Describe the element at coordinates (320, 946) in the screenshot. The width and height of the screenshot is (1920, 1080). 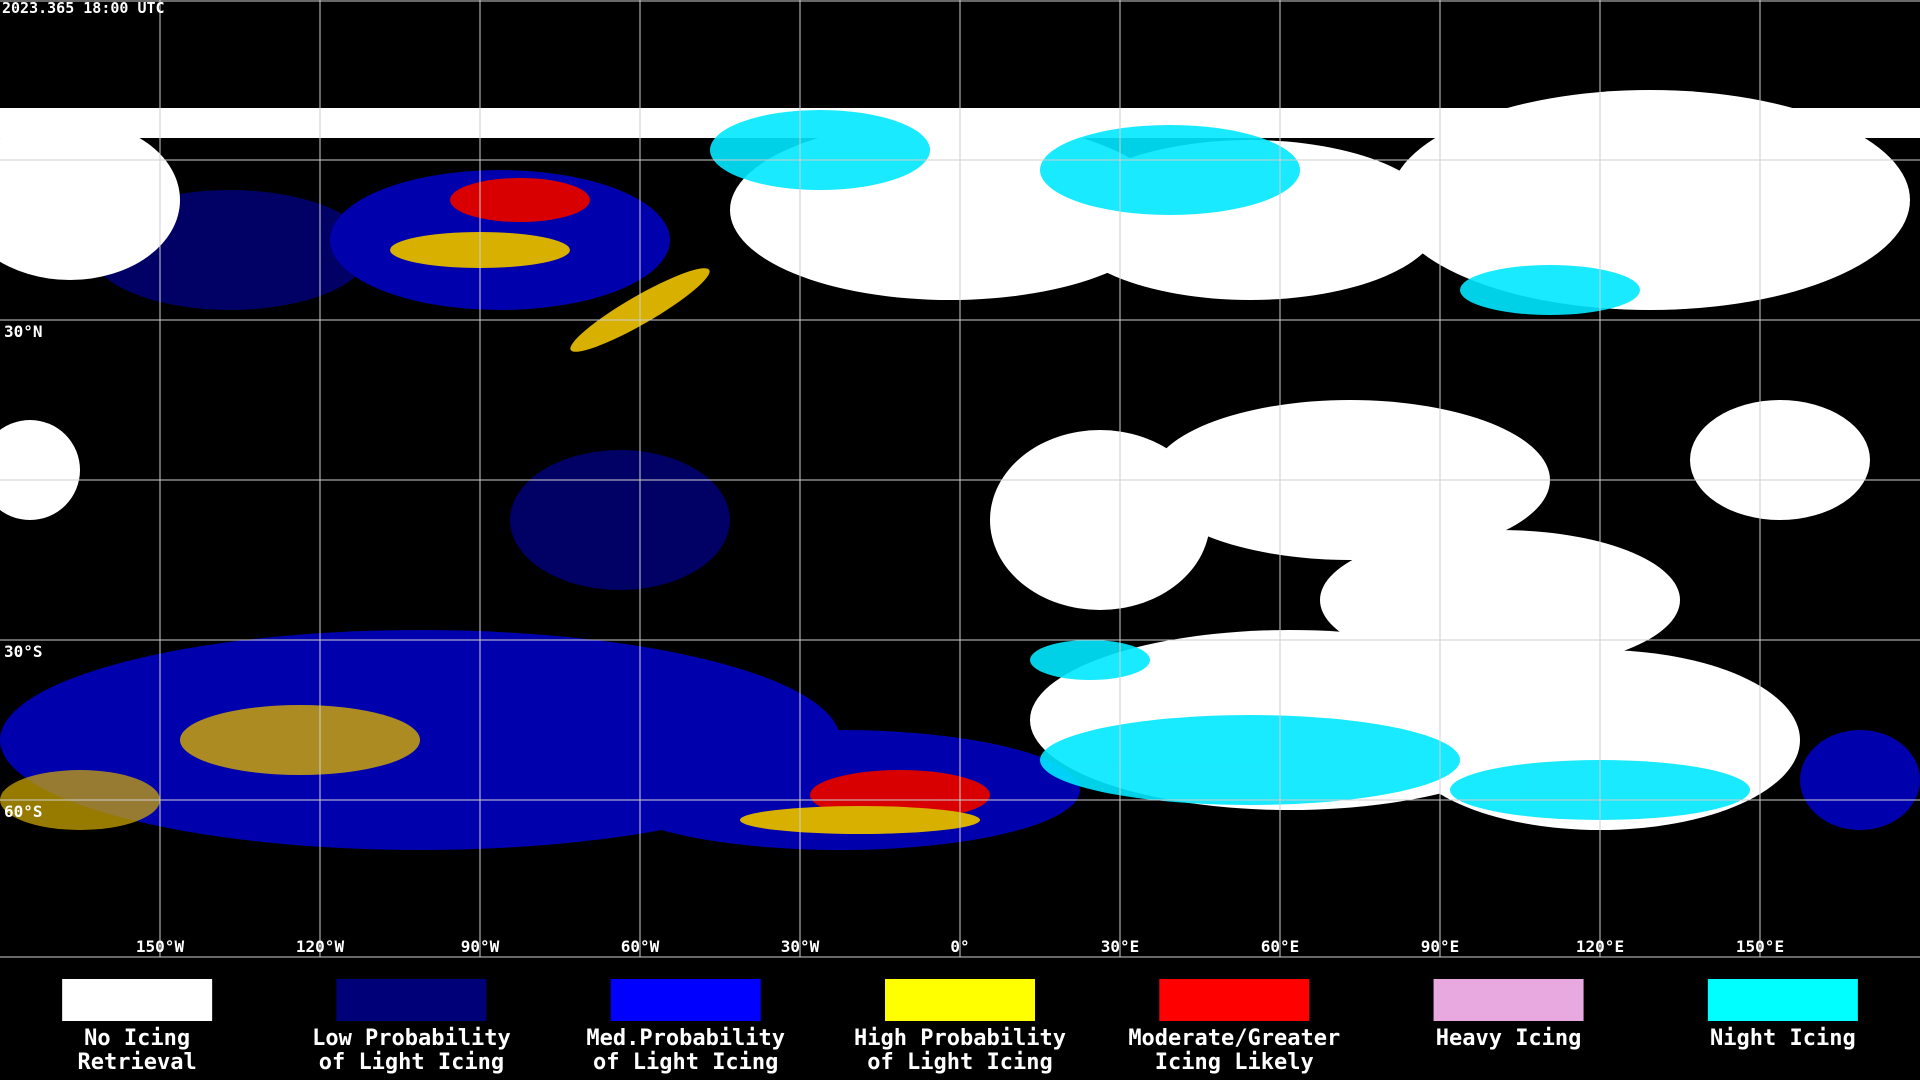
I see `longitude-label: 120°W` at that location.